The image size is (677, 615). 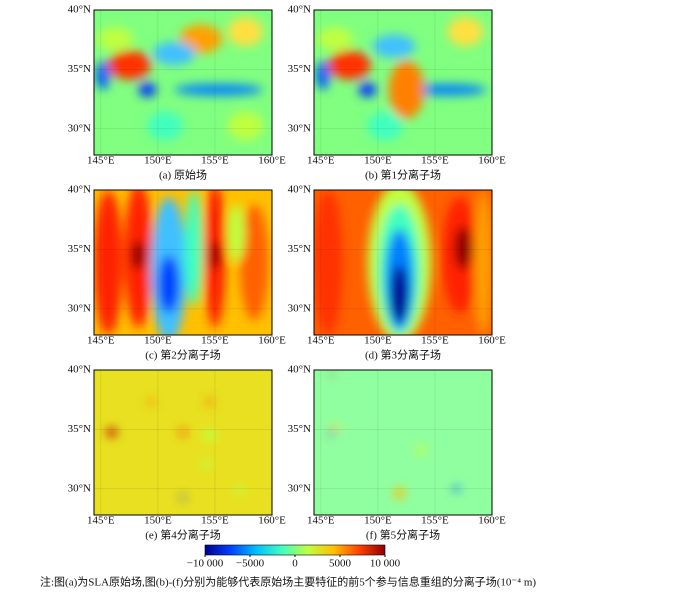 I want to click on panel-caption: (d) 第3分离子场, so click(x=403, y=355).